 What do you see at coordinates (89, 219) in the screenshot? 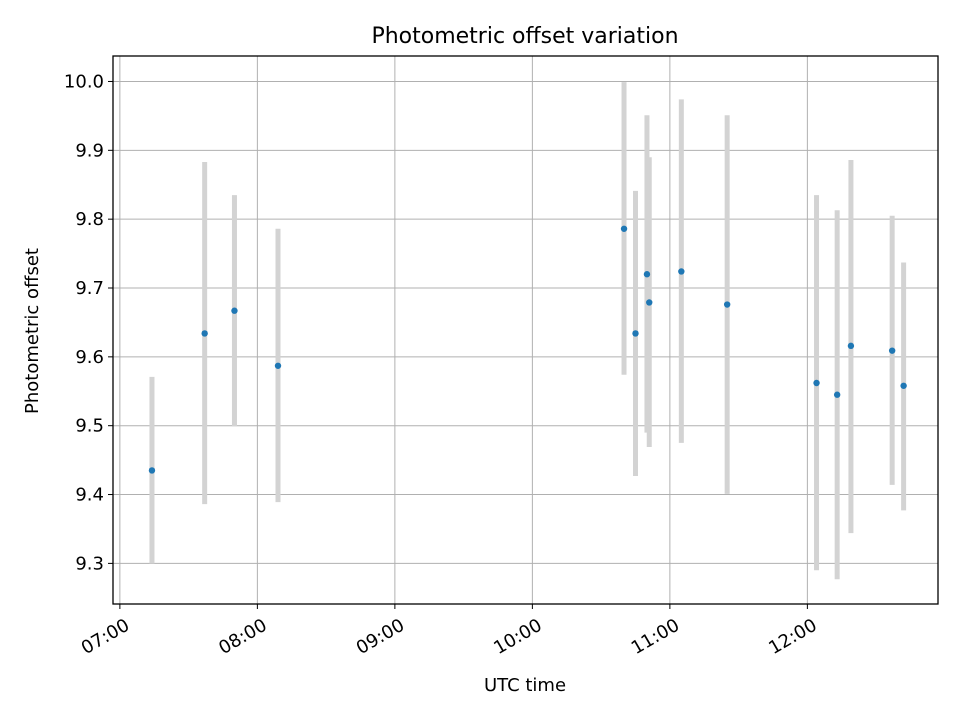
I see `y-tick-label: 9.8` at bounding box center [89, 219].